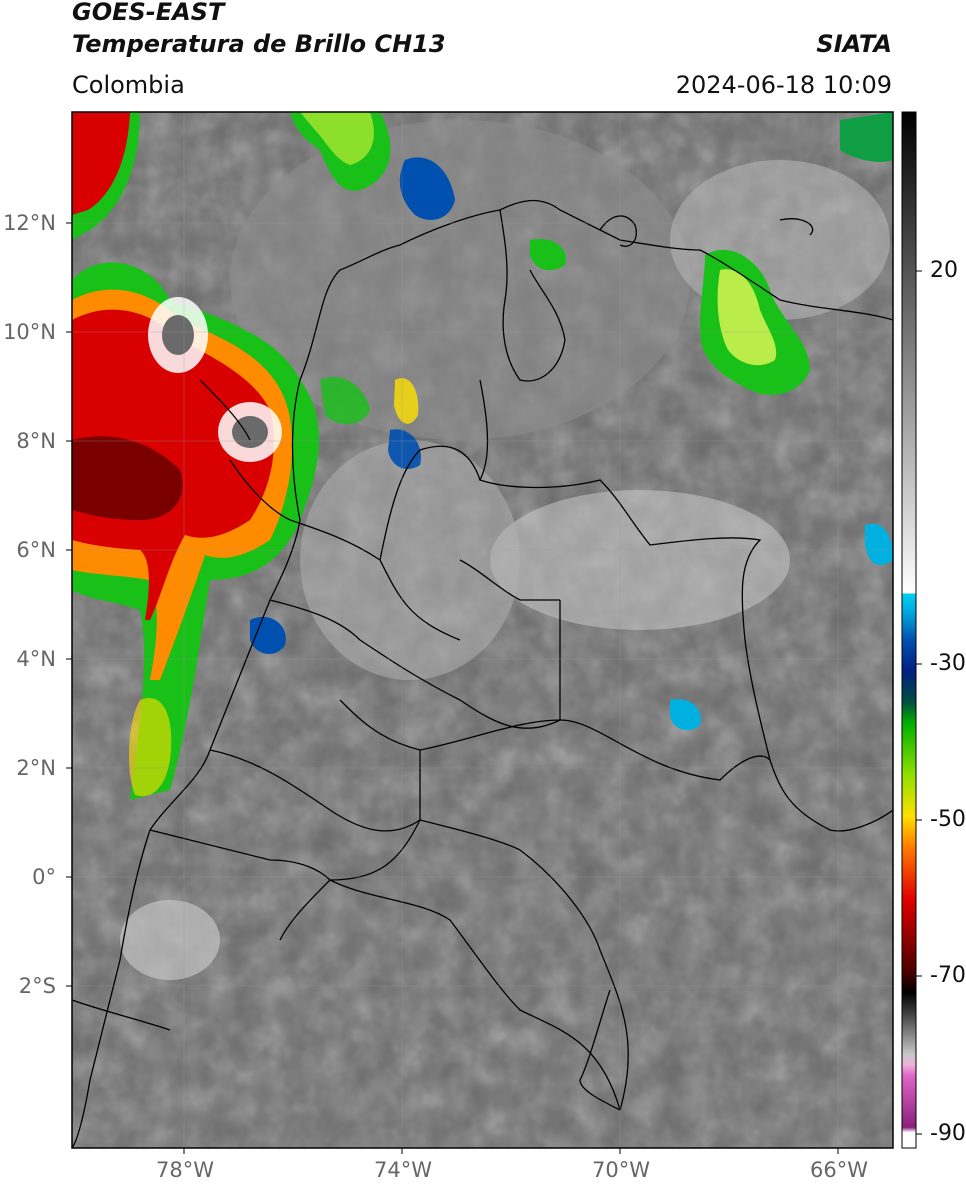 The width and height of the screenshot is (966, 1190). I want to click on lat-label-0: 0°, so click(44, 877).